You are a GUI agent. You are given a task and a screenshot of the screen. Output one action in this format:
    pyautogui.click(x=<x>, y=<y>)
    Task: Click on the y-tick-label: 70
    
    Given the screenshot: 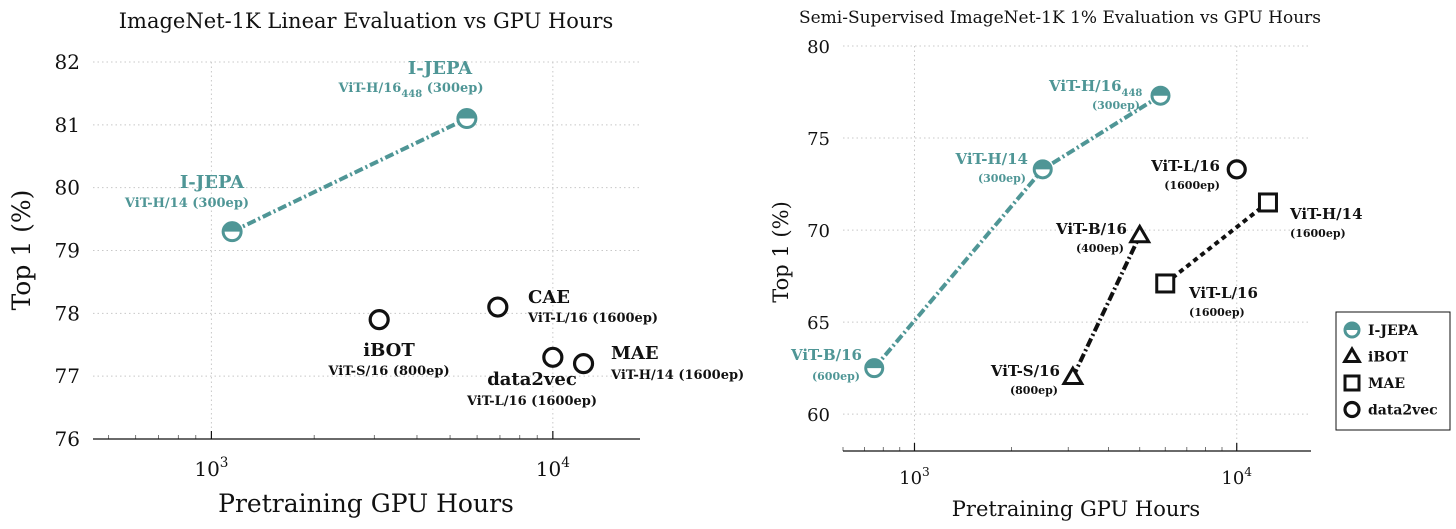 What is the action you would take?
    pyautogui.click(x=818, y=231)
    